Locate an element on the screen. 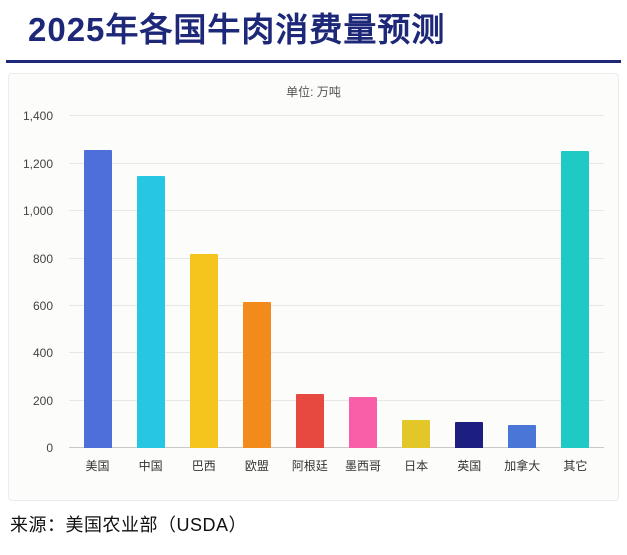 Image resolution: width=627 pixels, height=555 pixels. y-axis-tick-label: 600 is located at coordinates (42, 306).